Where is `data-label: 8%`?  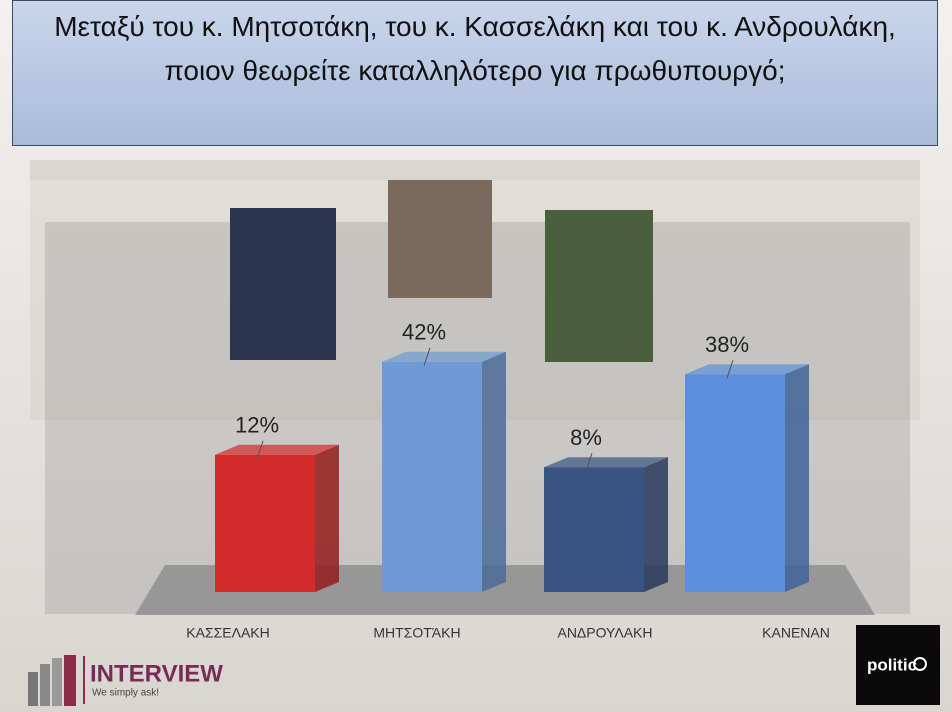 data-label: 8% is located at coordinates (586, 437).